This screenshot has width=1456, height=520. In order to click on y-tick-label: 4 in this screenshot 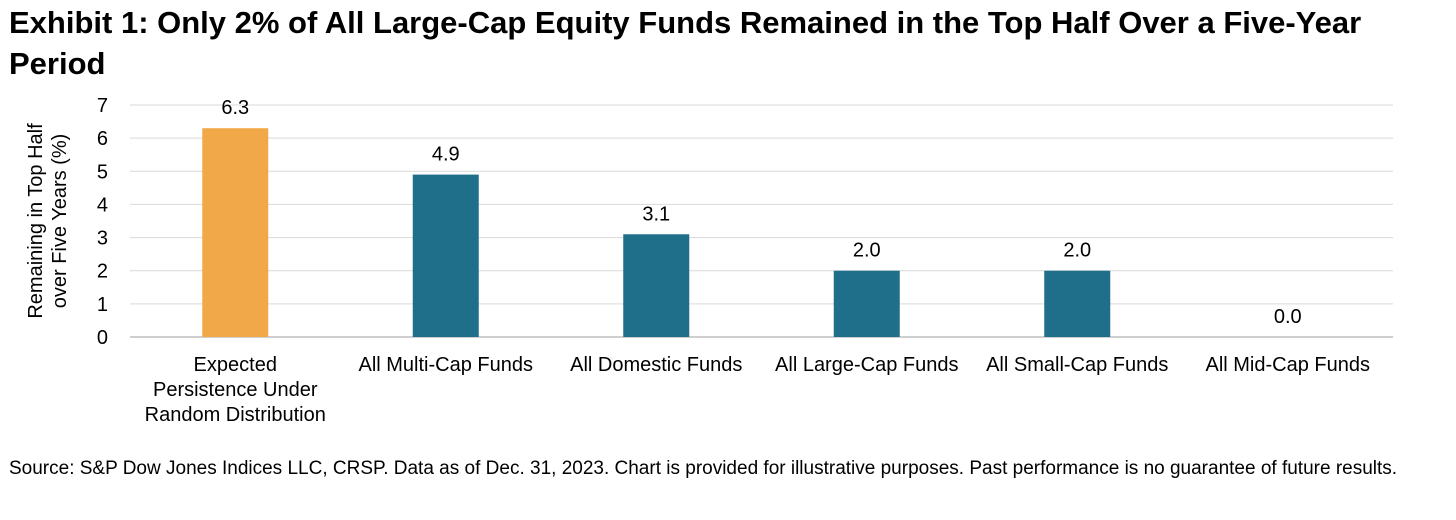, I will do `click(102, 205)`.